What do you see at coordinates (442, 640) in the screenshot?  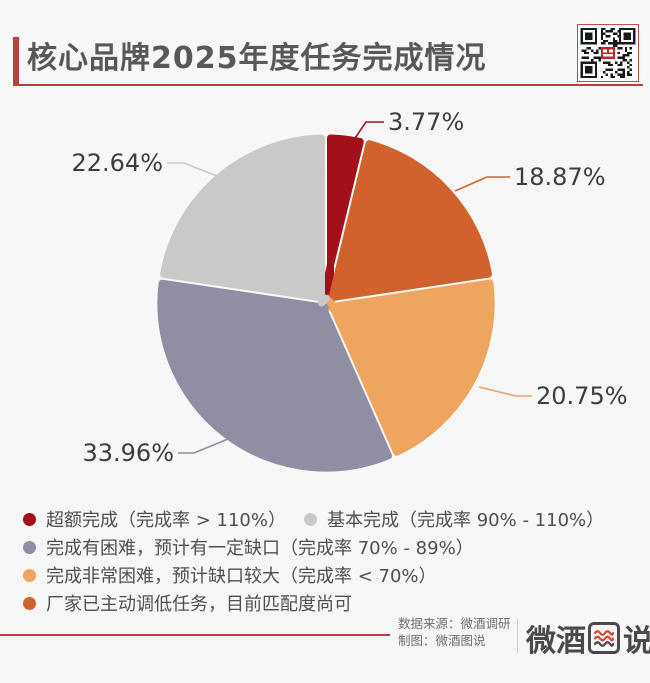 I see `chart-credit-text: 制图：微酒图说` at bounding box center [442, 640].